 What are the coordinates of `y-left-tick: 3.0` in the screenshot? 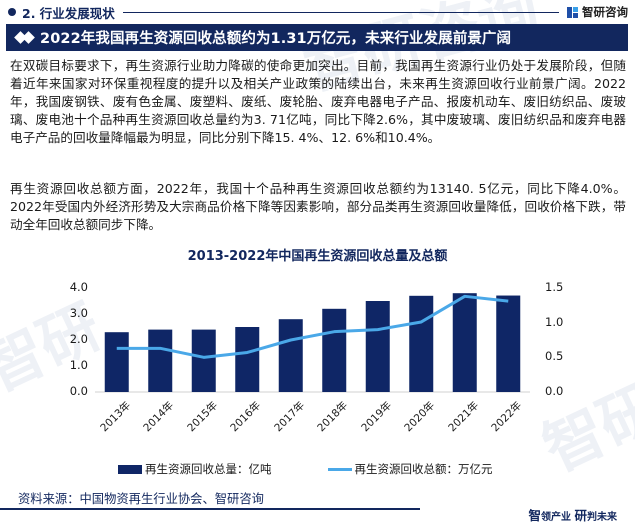 It's located at (78, 313).